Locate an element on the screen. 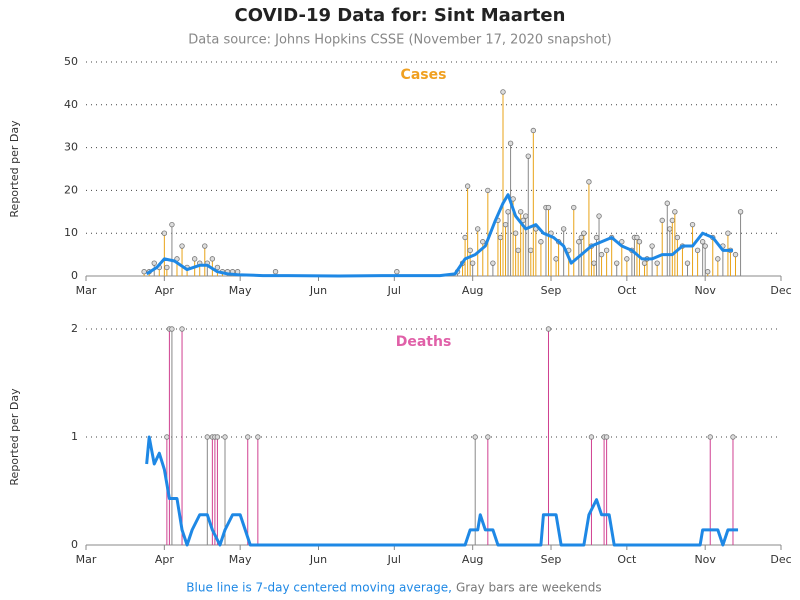  x-tick-label: Nov is located at coordinates (705, 290).